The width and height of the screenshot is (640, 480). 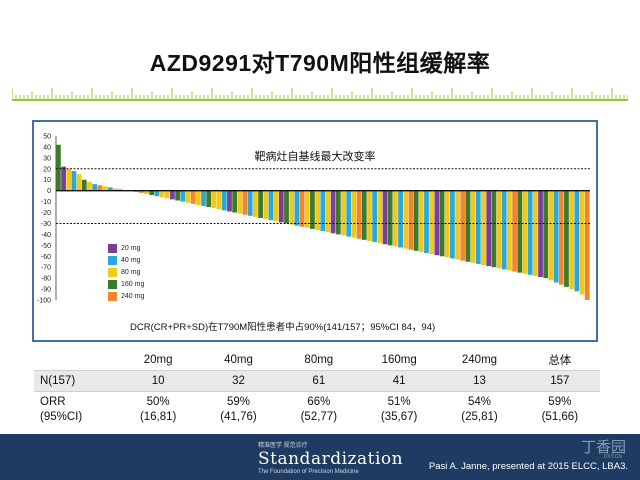 What do you see at coordinates (308, 472) in the screenshot?
I see `logo-subtitle: The Foundation of Precision Medicine` at bounding box center [308, 472].